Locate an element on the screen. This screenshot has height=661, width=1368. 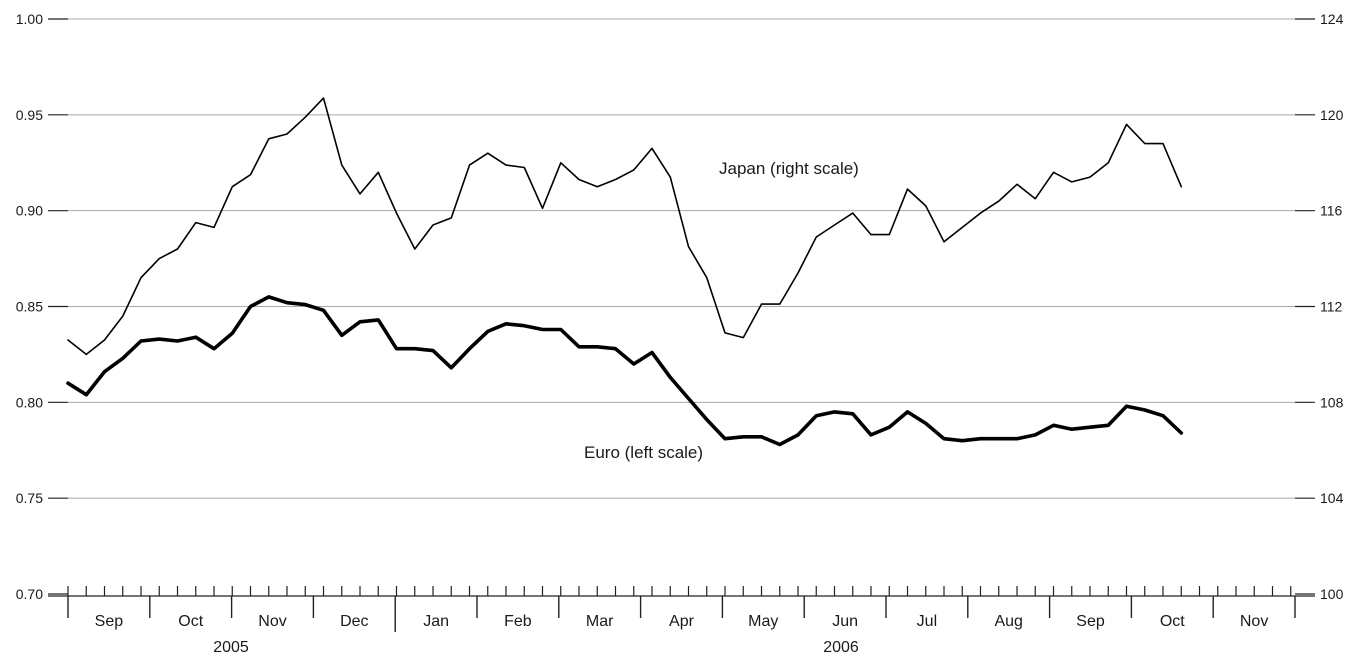
x-year-label: 2005 is located at coordinates (231, 647).